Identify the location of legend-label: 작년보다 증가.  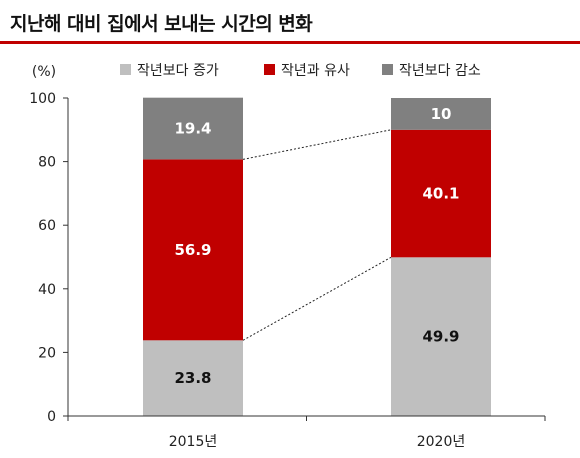
(178, 71).